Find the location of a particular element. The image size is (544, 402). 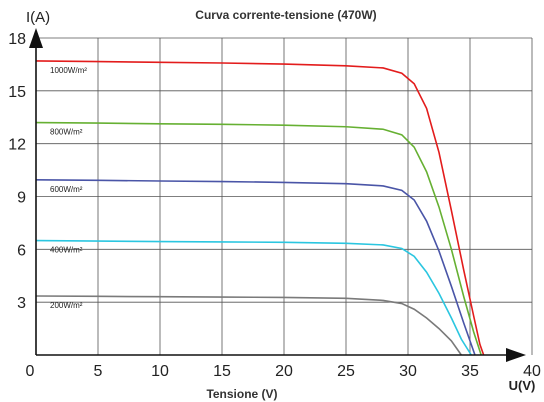

chart-title: Curva corrente-tensione (470W) is located at coordinates (285, 15).